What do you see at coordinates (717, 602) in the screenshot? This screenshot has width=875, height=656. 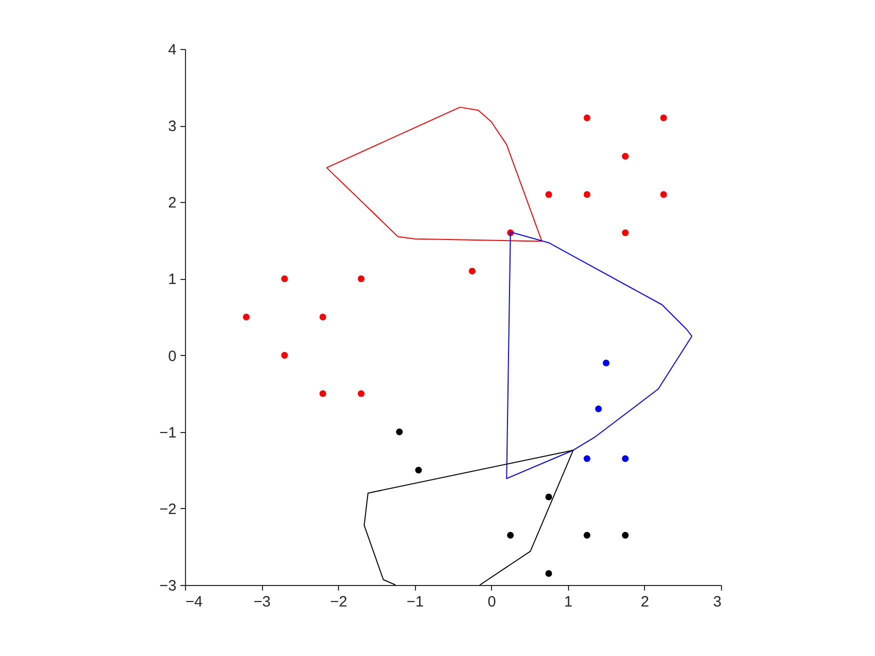 I see `x-tick-label: 3` at bounding box center [717, 602].